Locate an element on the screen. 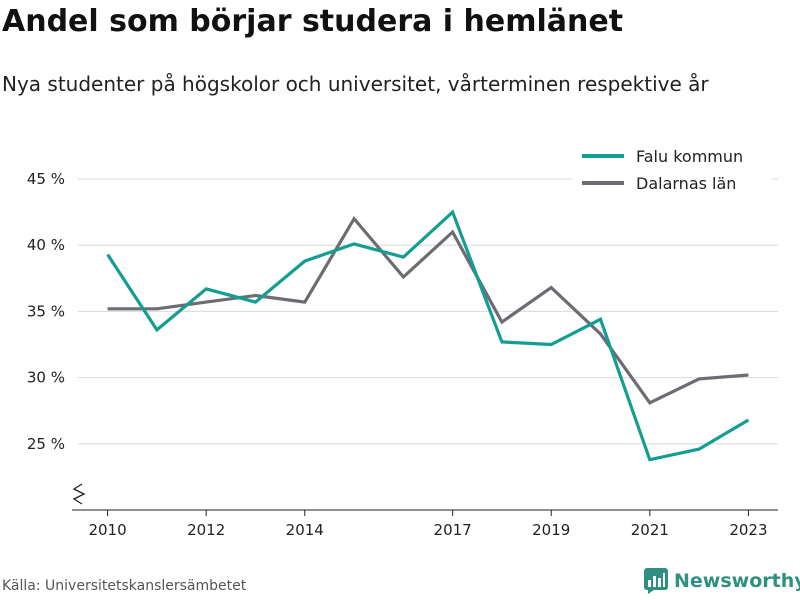 This screenshot has height=600, width=800. x-tick-label: 2010 is located at coordinates (107, 530).